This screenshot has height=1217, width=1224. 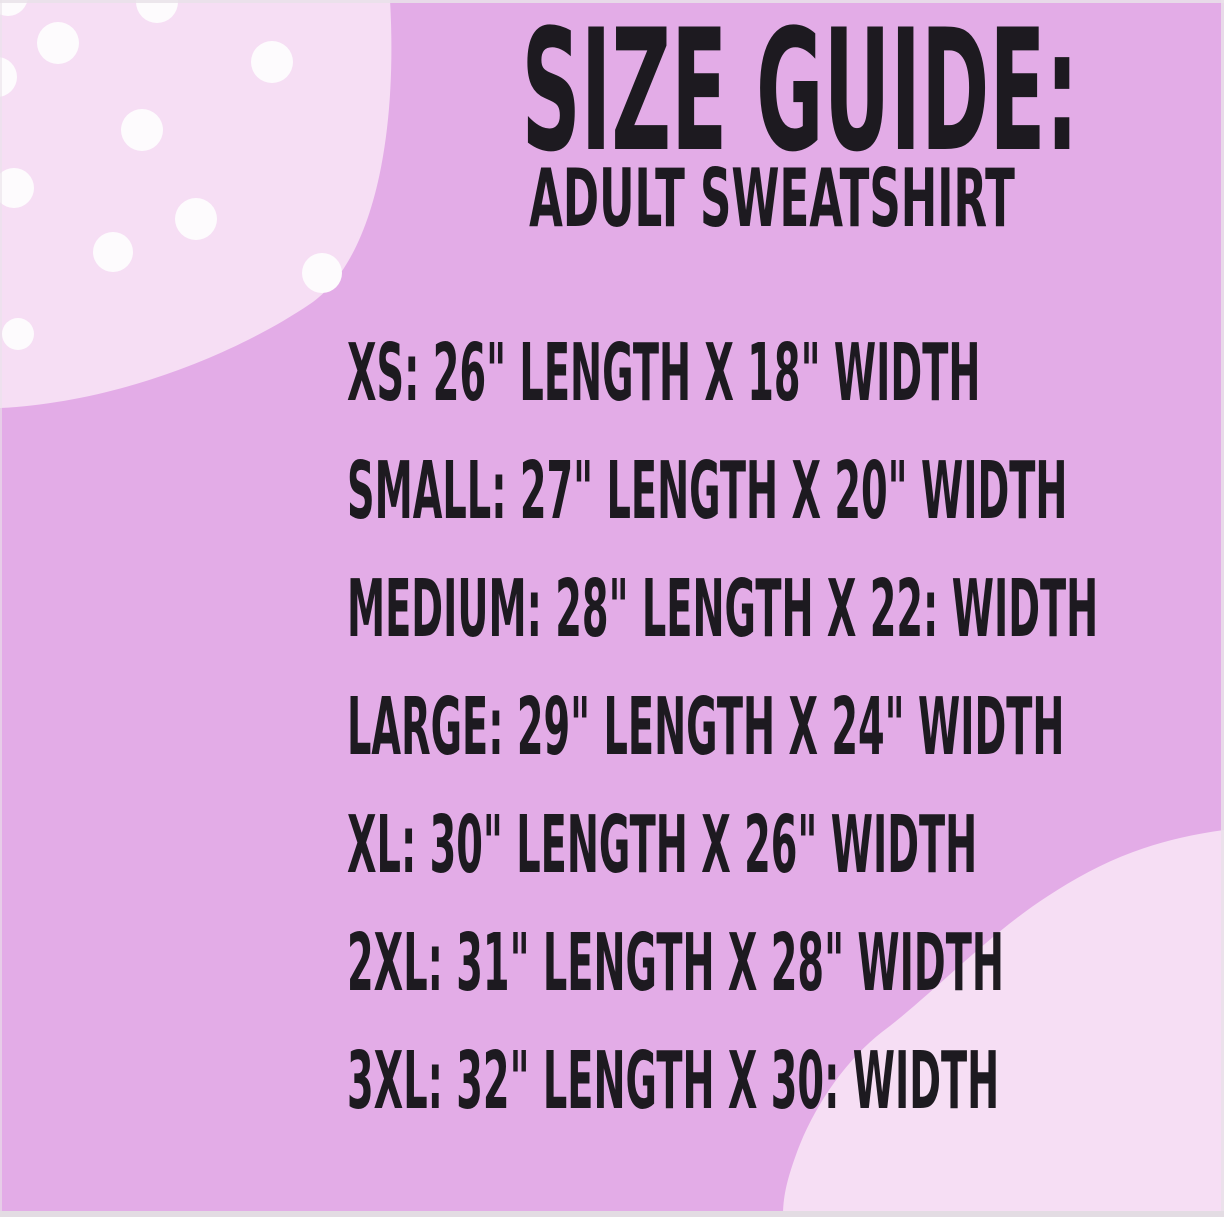 What do you see at coordinates (707, 491) in the screenshot?
I see `size-row-small: SMALL: 27" LENGTH X 20" WIDTH` at bounding box center [707, 491].